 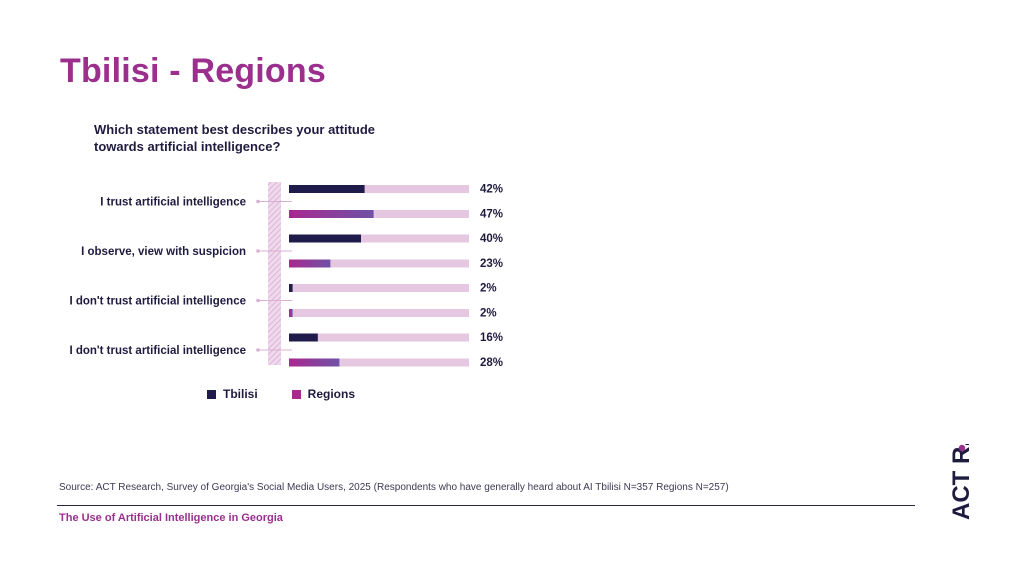 What do you see at coordinates (962, 448) in the screenshot?
I see `logo-dot` at bounding box center [962, 448].